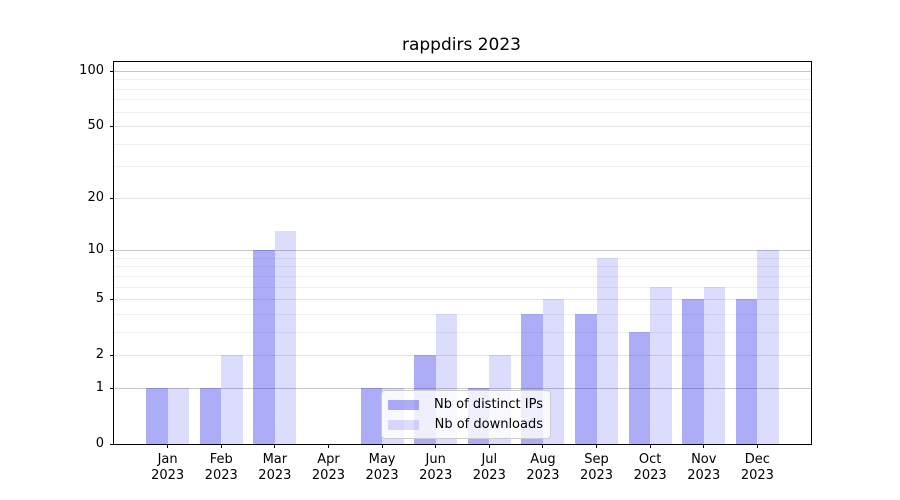 The width and height of the screenshot is (900, 500). What do you see at coordinates (489, 467) in the screenshot?
I see `x-tick-label-jul: Jul 2023` at bounding box center [489, 467].